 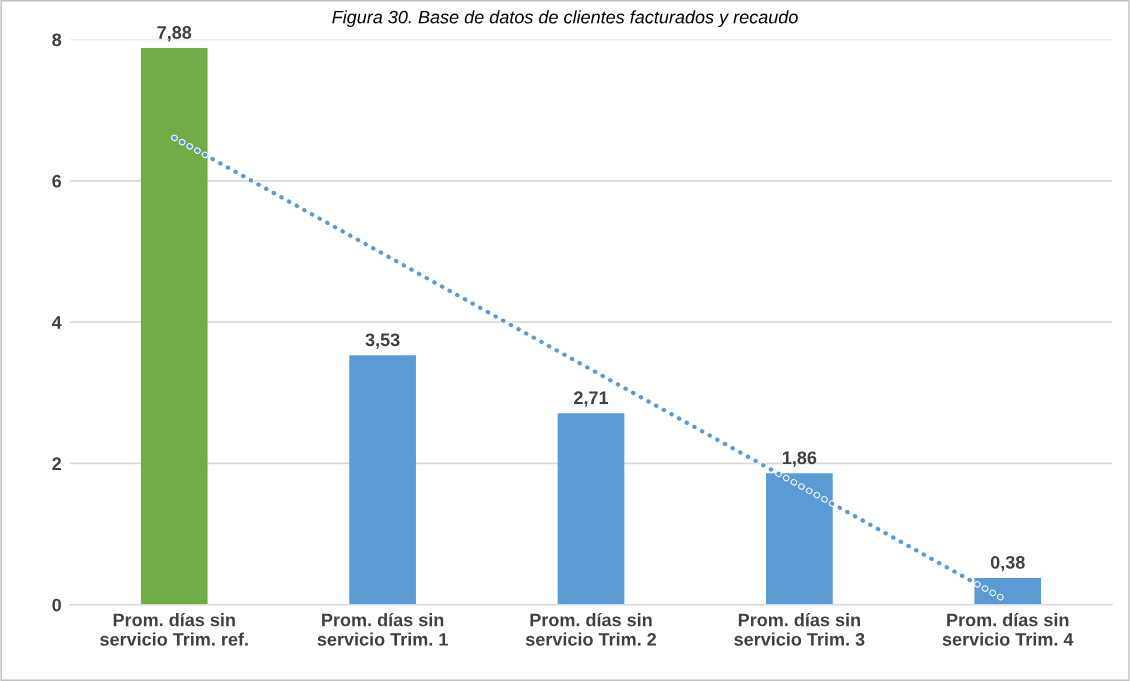 I want to click on y-tick-label: 0, so click(x=56, y=605).